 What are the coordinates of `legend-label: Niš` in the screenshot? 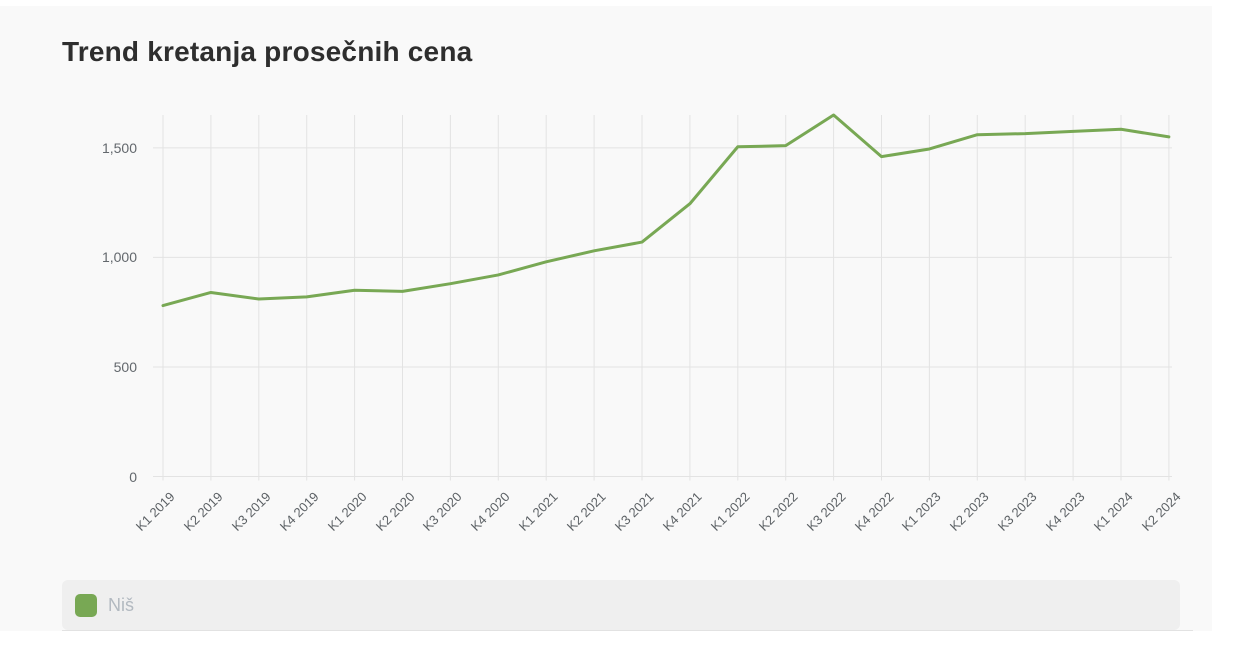 It's located at (121, 604).